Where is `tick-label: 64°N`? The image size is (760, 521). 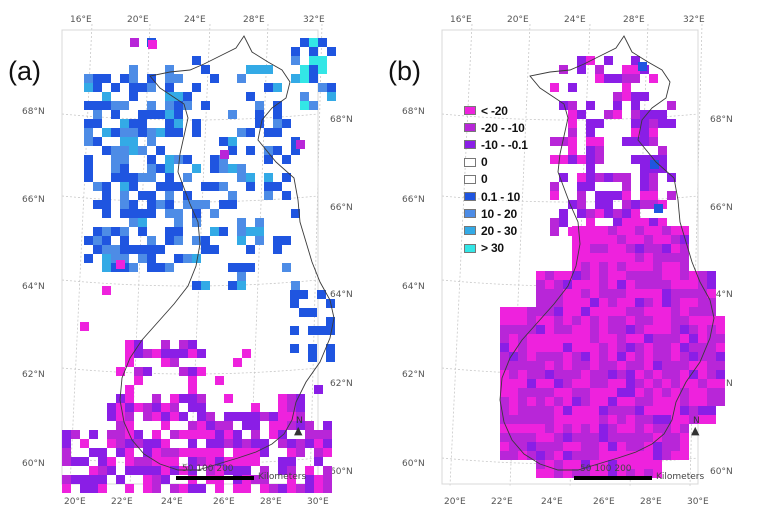 tick-label: 64°N is located at coordinates (721, 295).